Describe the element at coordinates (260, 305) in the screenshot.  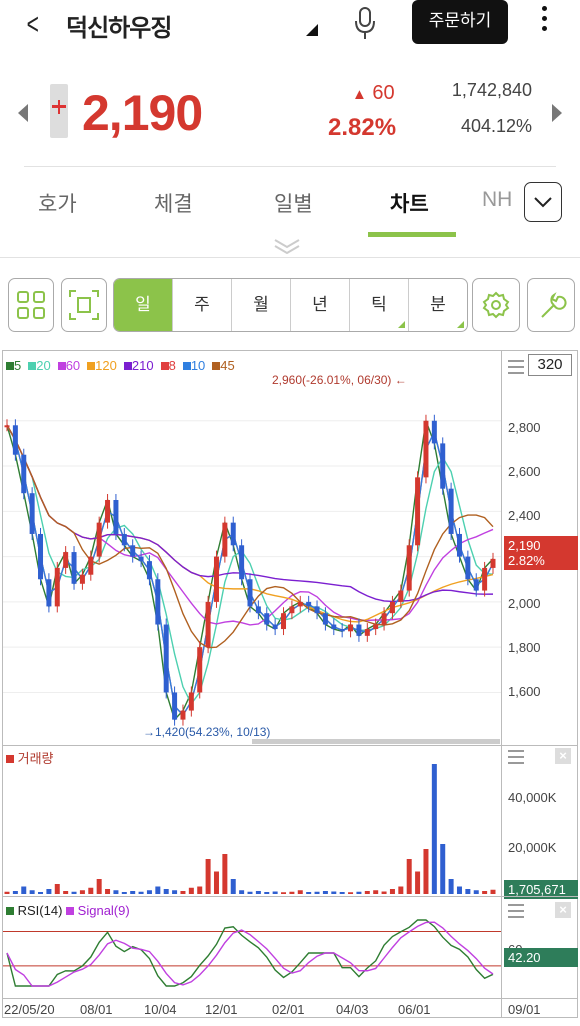
I see `period-month-button: 월` at that location.